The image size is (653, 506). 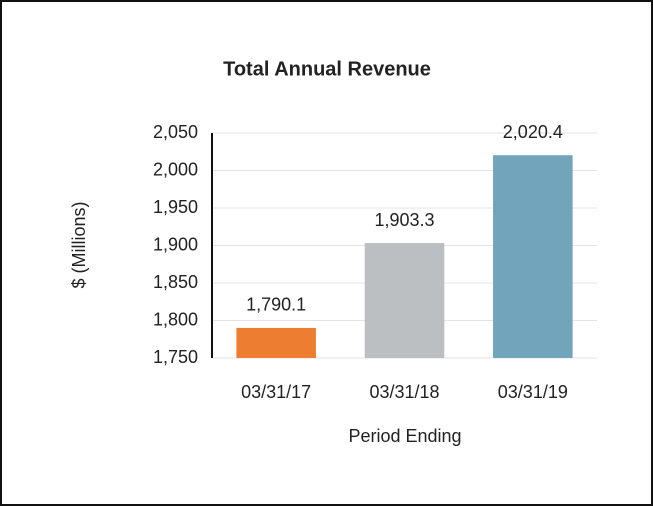 What do you see at coordinates (175, 207) in the screenshot?
I see `y-tick-label: 1,950` at bounding box center [175, 207].